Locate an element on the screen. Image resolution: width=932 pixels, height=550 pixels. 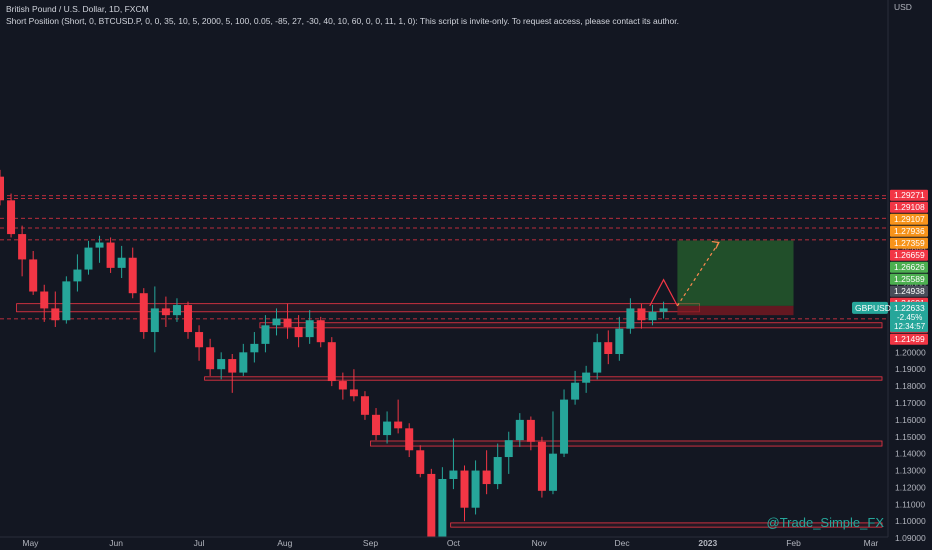
price-label: 1.27359 is located at coordinates (909, 243).